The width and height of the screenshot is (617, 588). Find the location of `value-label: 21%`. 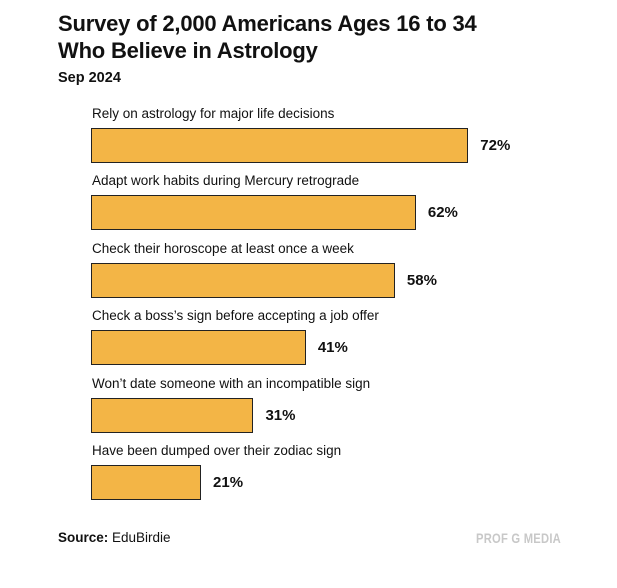

value-label: 21% is located at coordinates (228, 482).